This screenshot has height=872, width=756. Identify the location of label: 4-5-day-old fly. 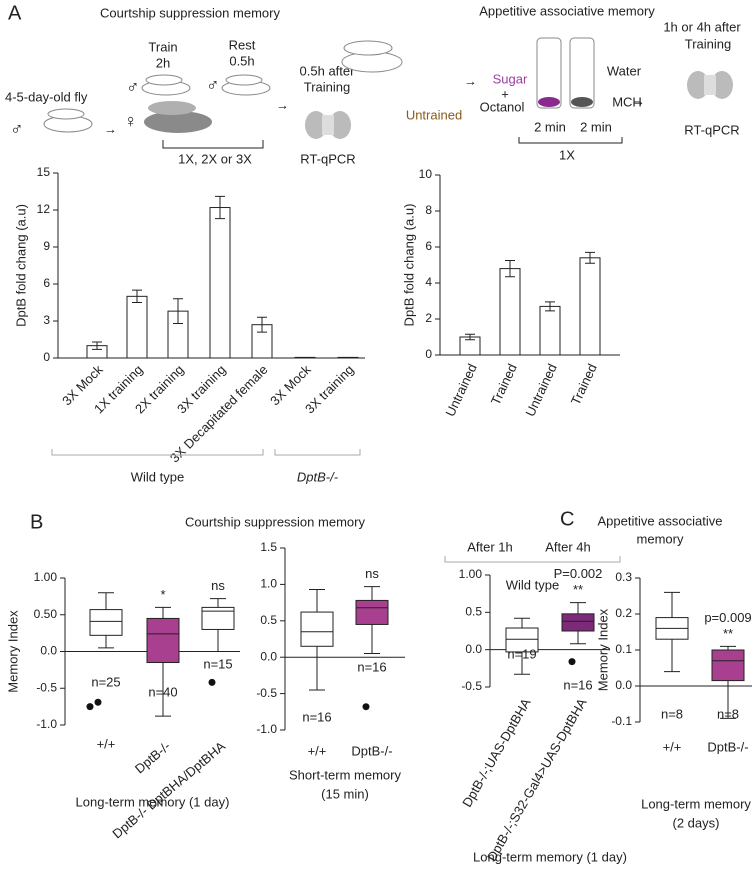
(46, 96).